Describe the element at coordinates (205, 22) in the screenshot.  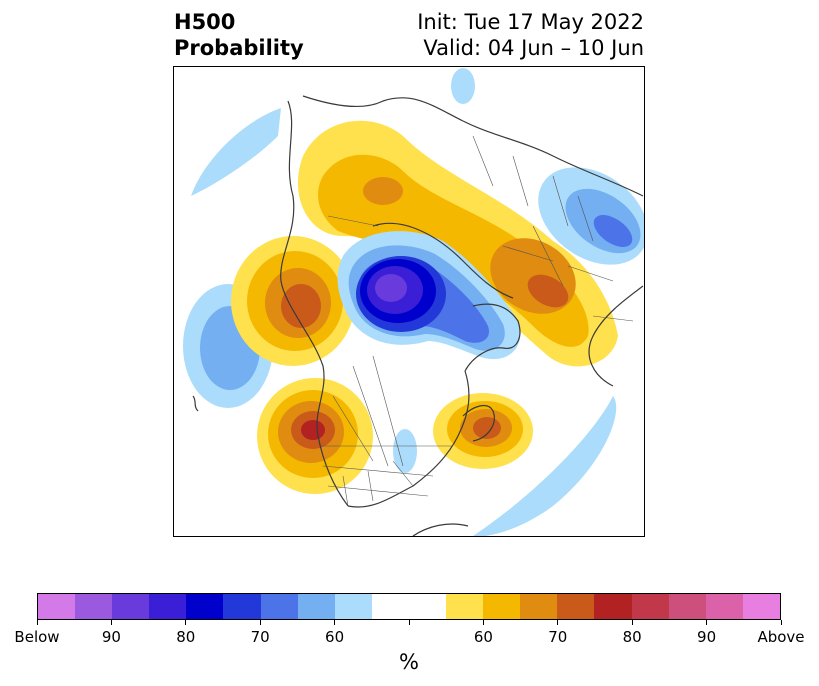
I see `title-variable: H500` at that location.